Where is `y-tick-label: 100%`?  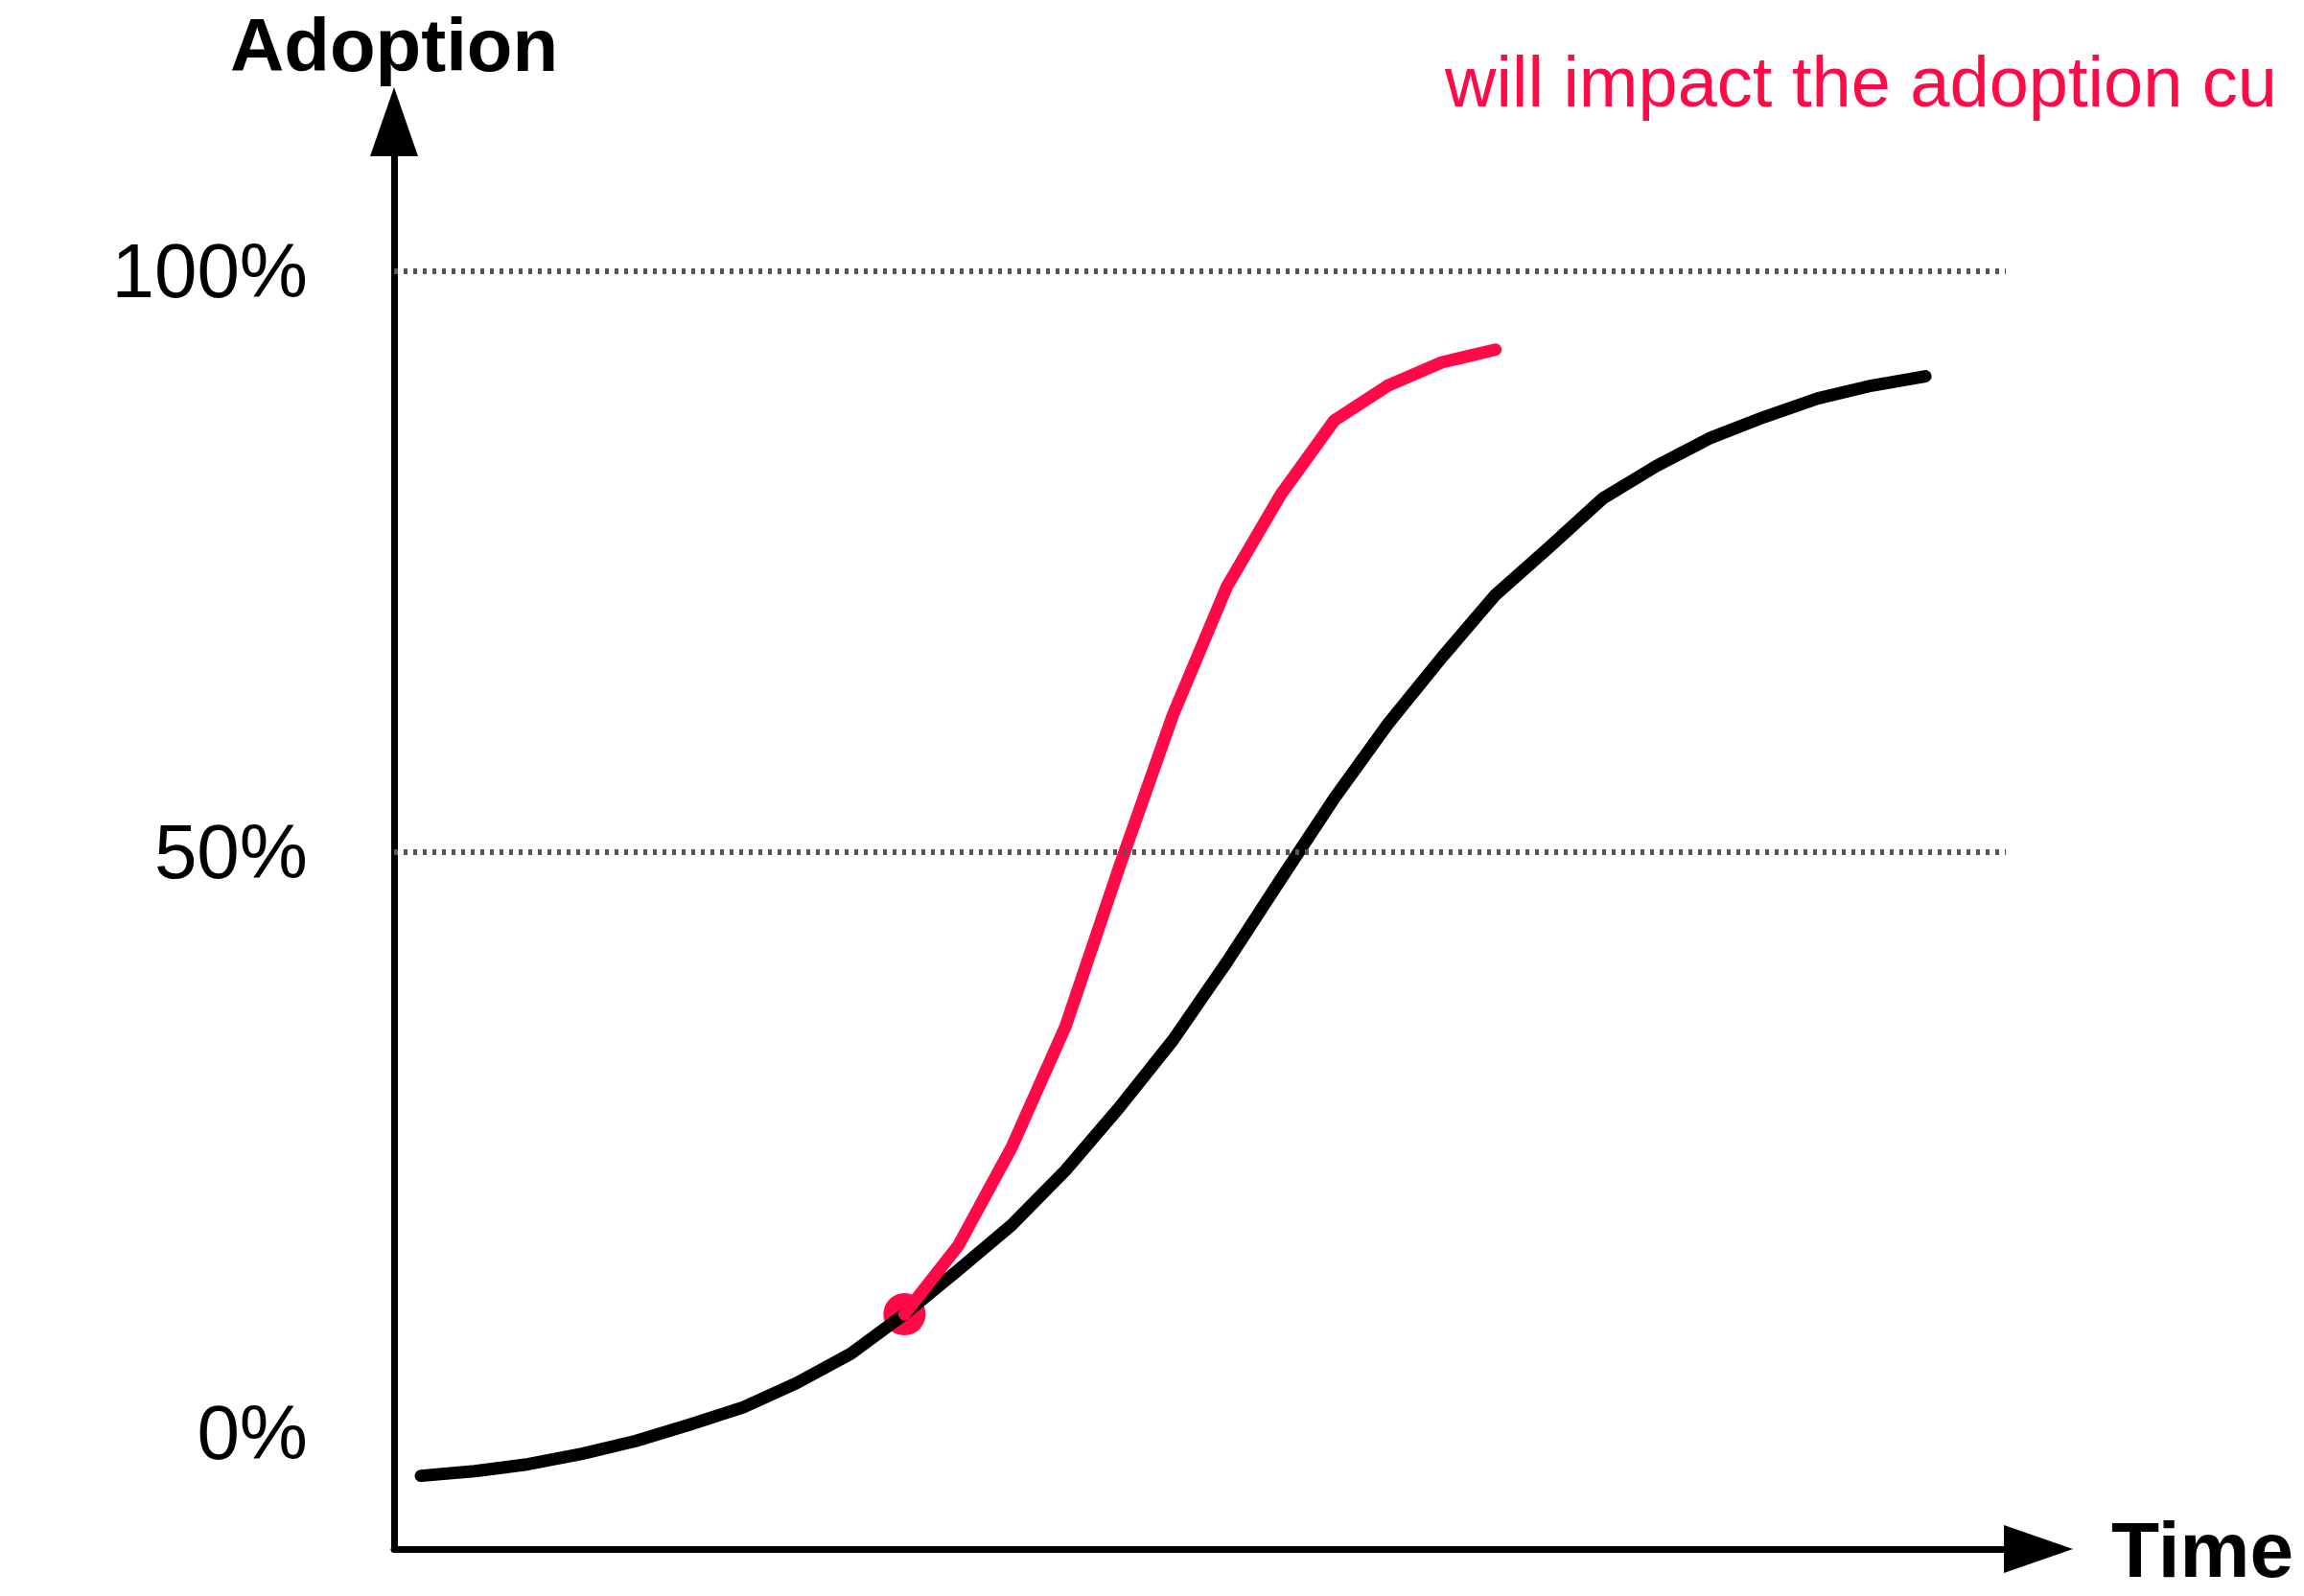 y-tick-label: 100% is located at coordinates (209, 270).